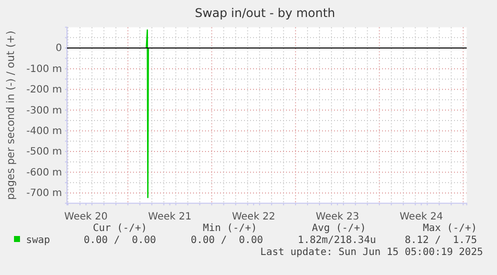  What do you see at coordinates (440, 240) in the screenshot?
I see `text: 8.12 / 1.75` at bounding box center [440, 240].